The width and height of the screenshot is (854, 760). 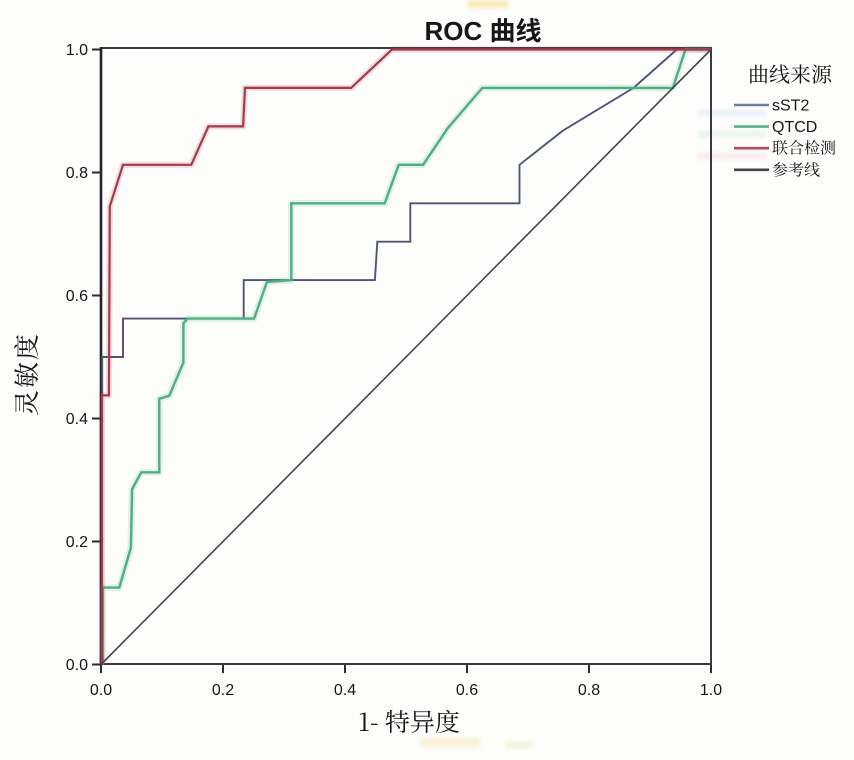 I want to click on legend-label-联合检测: 联合检测, so click(x=804, y=149).